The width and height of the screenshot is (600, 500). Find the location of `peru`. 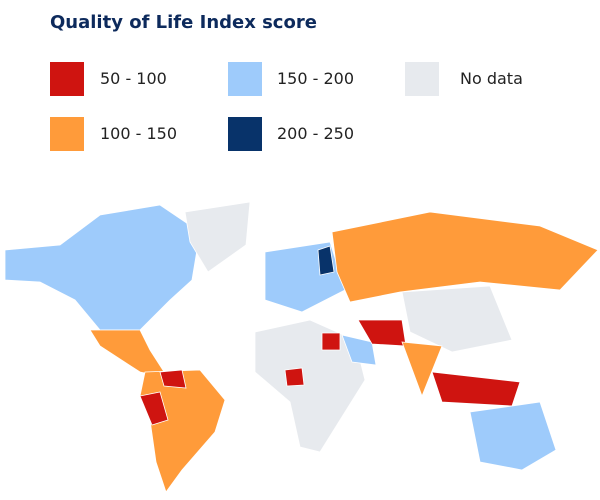

peru is located at coordinates (154, 408).